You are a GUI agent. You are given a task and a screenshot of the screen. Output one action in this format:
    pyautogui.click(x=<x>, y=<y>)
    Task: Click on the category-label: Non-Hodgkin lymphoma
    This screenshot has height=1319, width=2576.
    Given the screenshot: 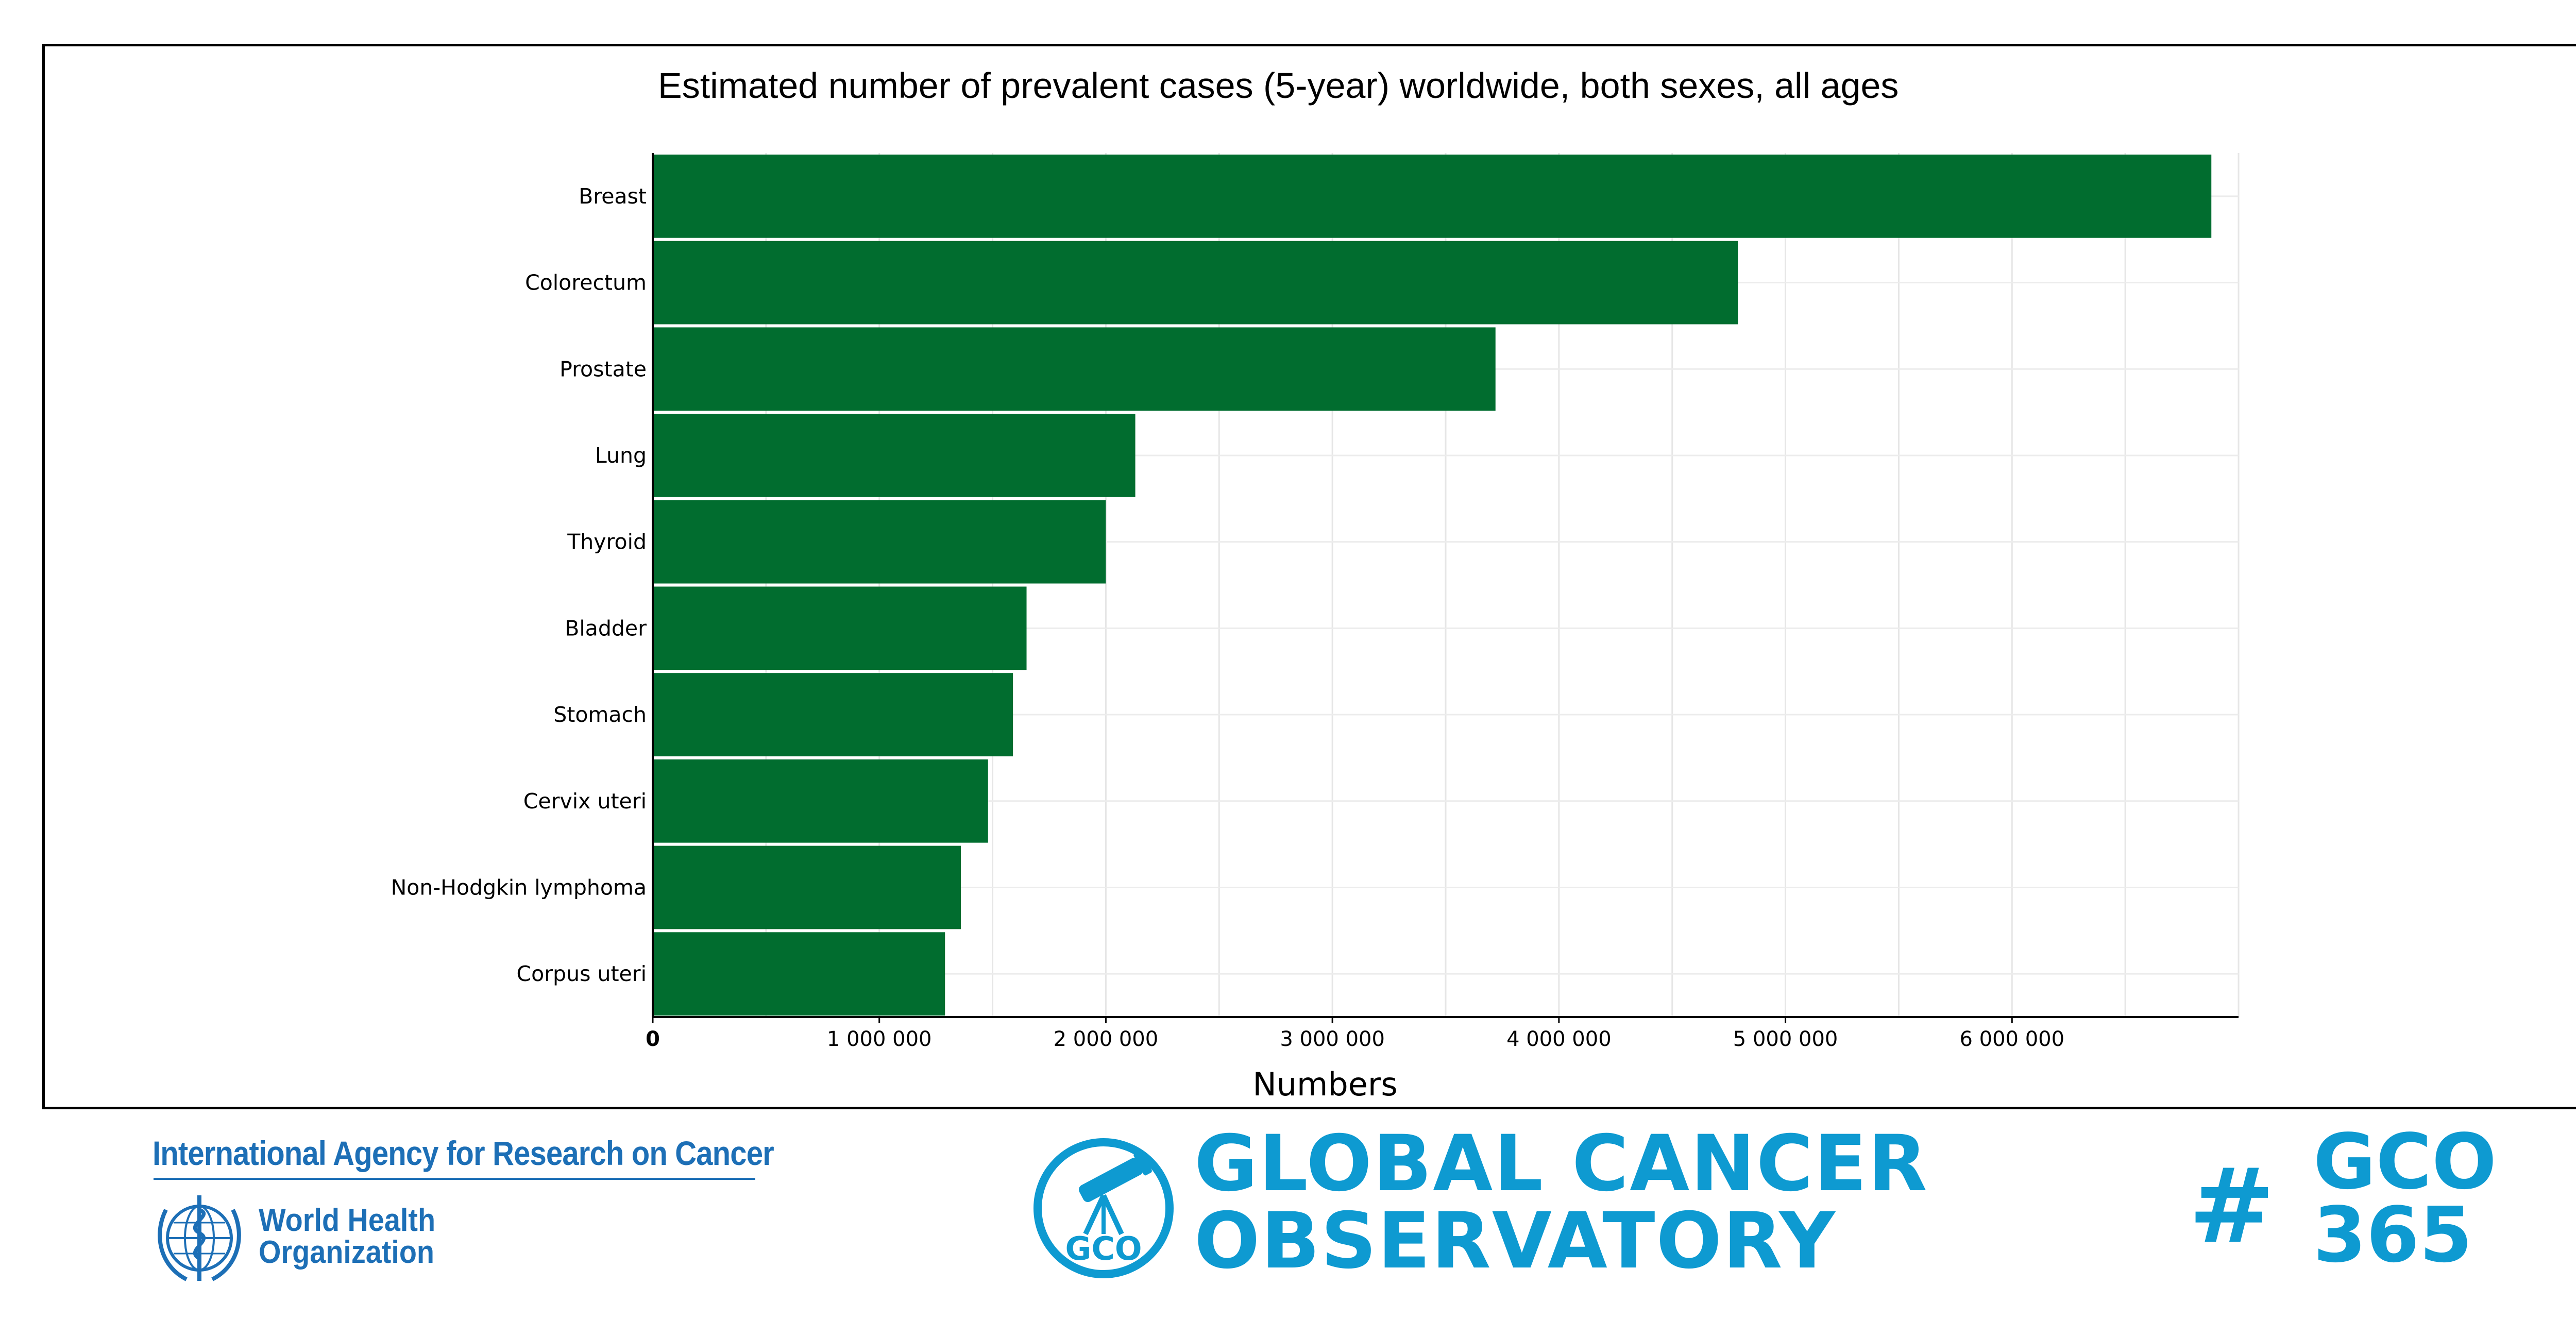 What is the action you would take?
    pyautogui.click(x=519, y=887)
    